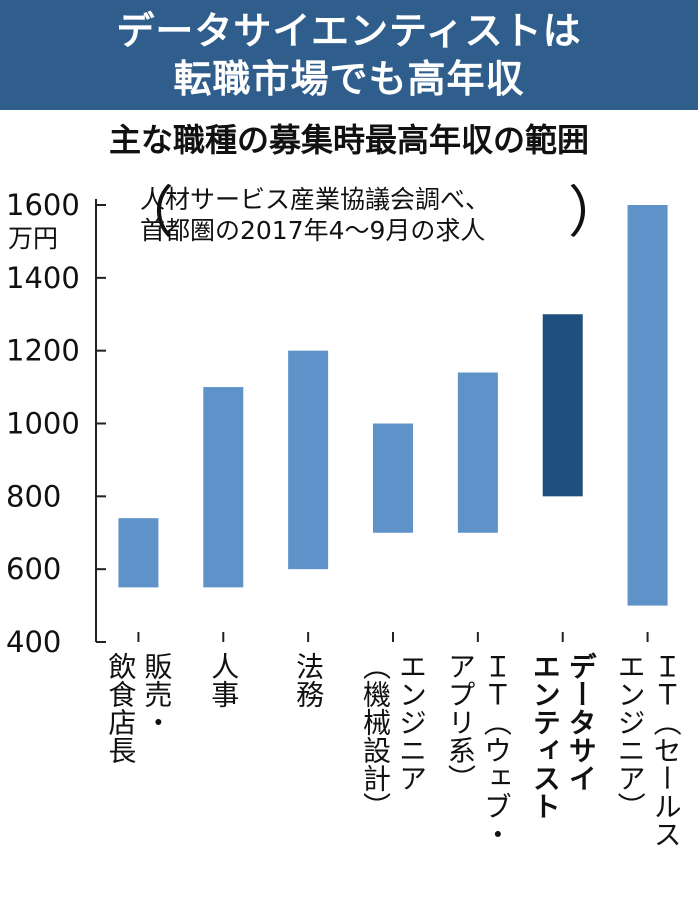 The width and height of the screenshot is (698, 902). Describe the element at coordinates (596, 213) in the screenshot. I see `note-close-paren: ）` at that location.